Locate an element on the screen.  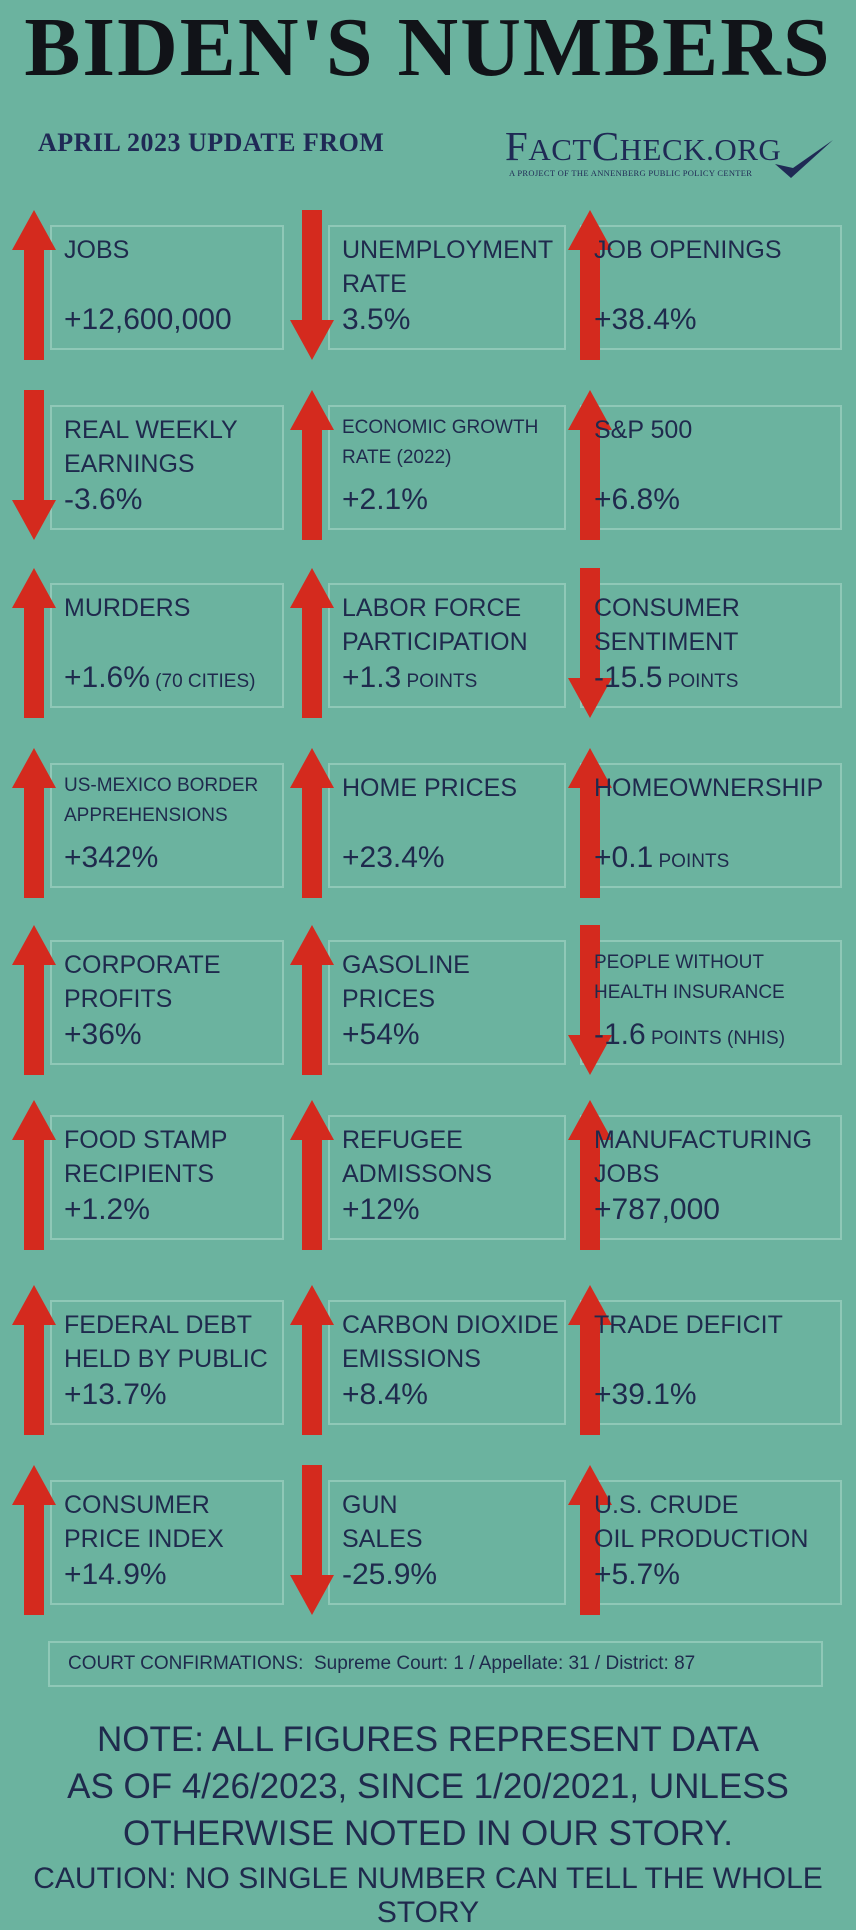
stat-value: +39.1% is located at coordinates (645, 1394).